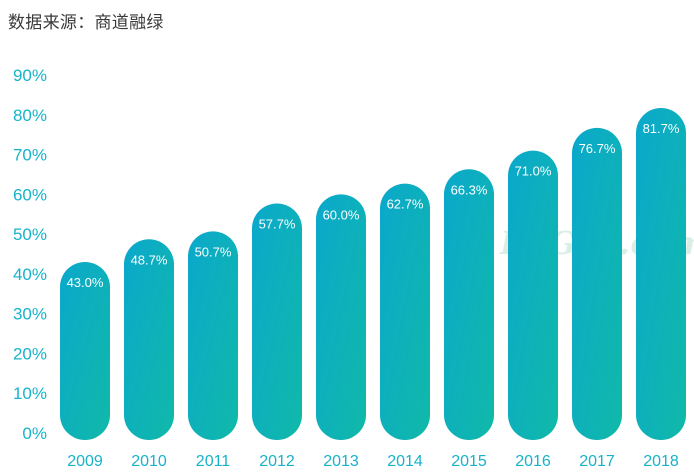  Describe the element at coordinates (85, 282) in the screenshot. I see `data-label-2009: 43.0%` at that location.